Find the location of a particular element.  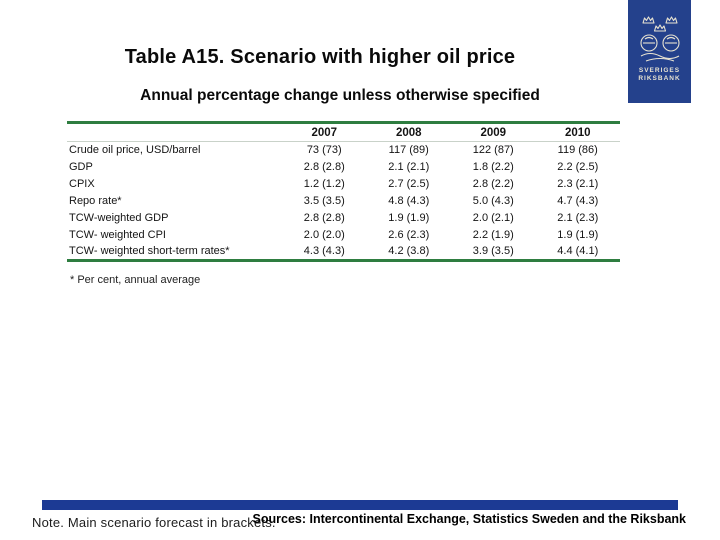

riksbank-logo: SVERIGES RIKSBANK is located at coordinates (659, 51).